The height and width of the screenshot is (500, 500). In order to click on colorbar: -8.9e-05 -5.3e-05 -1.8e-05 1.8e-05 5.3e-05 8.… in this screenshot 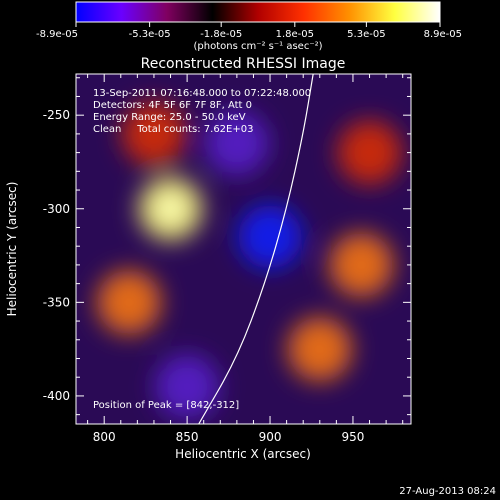, I will do `click(249, 26)`.